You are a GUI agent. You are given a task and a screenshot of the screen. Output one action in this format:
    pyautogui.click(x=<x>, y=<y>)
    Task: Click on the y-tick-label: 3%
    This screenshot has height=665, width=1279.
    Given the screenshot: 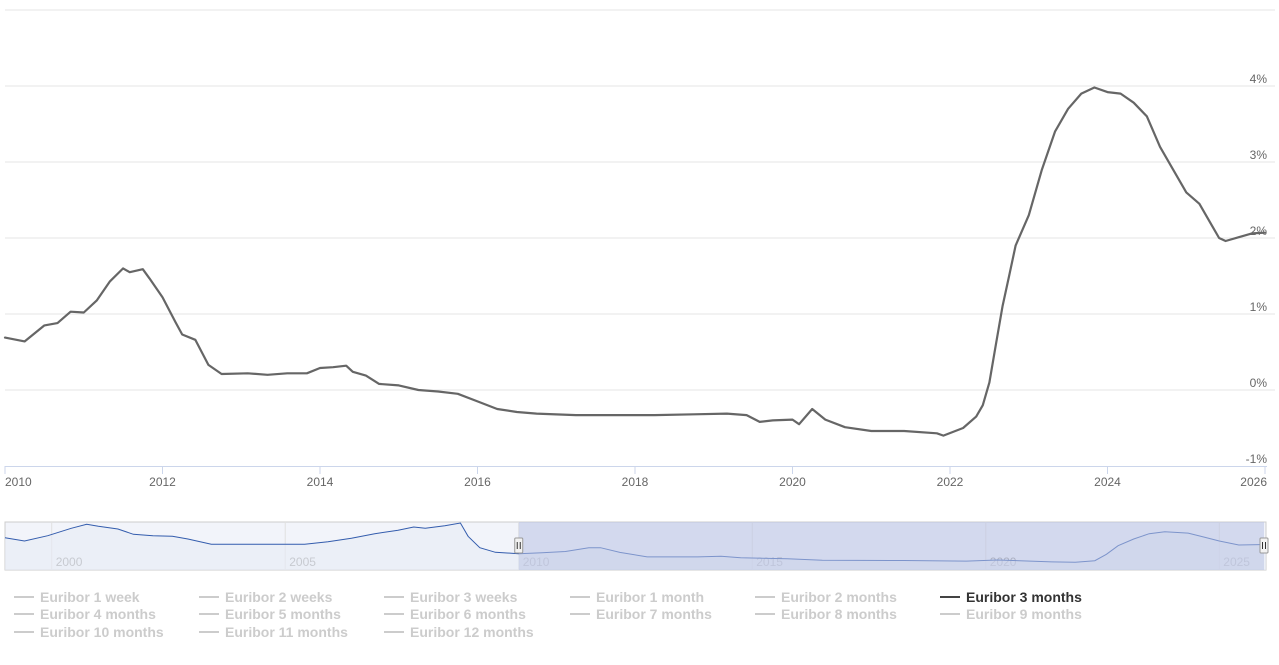 What is the action you would take?
    pyautogui.click(x=1259, y=155)
    